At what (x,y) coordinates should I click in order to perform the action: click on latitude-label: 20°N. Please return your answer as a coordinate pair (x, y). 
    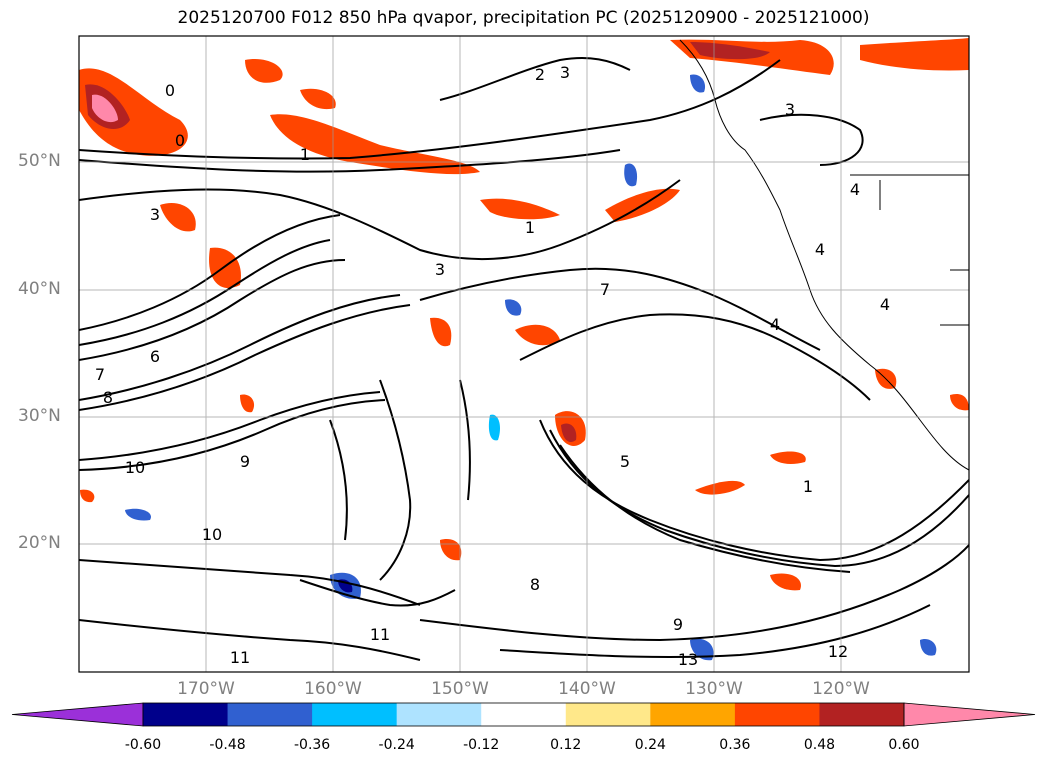
    Looking at the image, I should click on (39, 543).